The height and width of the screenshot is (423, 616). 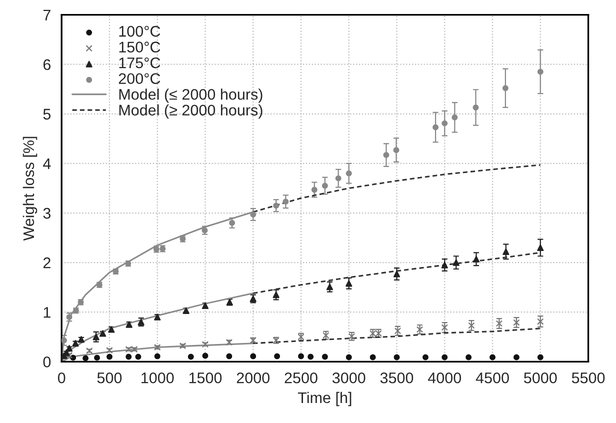 I want to click on x-tick-label: 1000, so click(x=158, y=378).